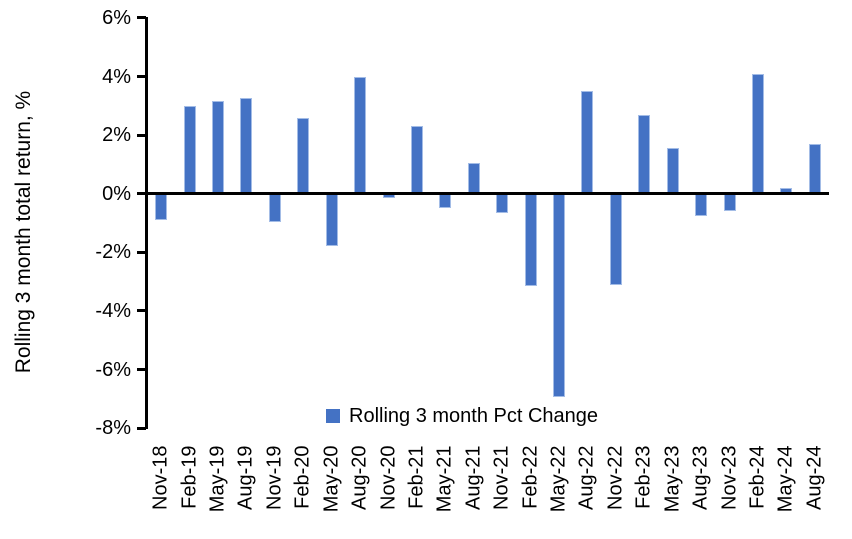 Image resolution: width=852 pixels, height=539 pixels. Describe the element at coordinates (700, 478) in the screenshot. I see `x-tick-label: Aug-23` at that location.